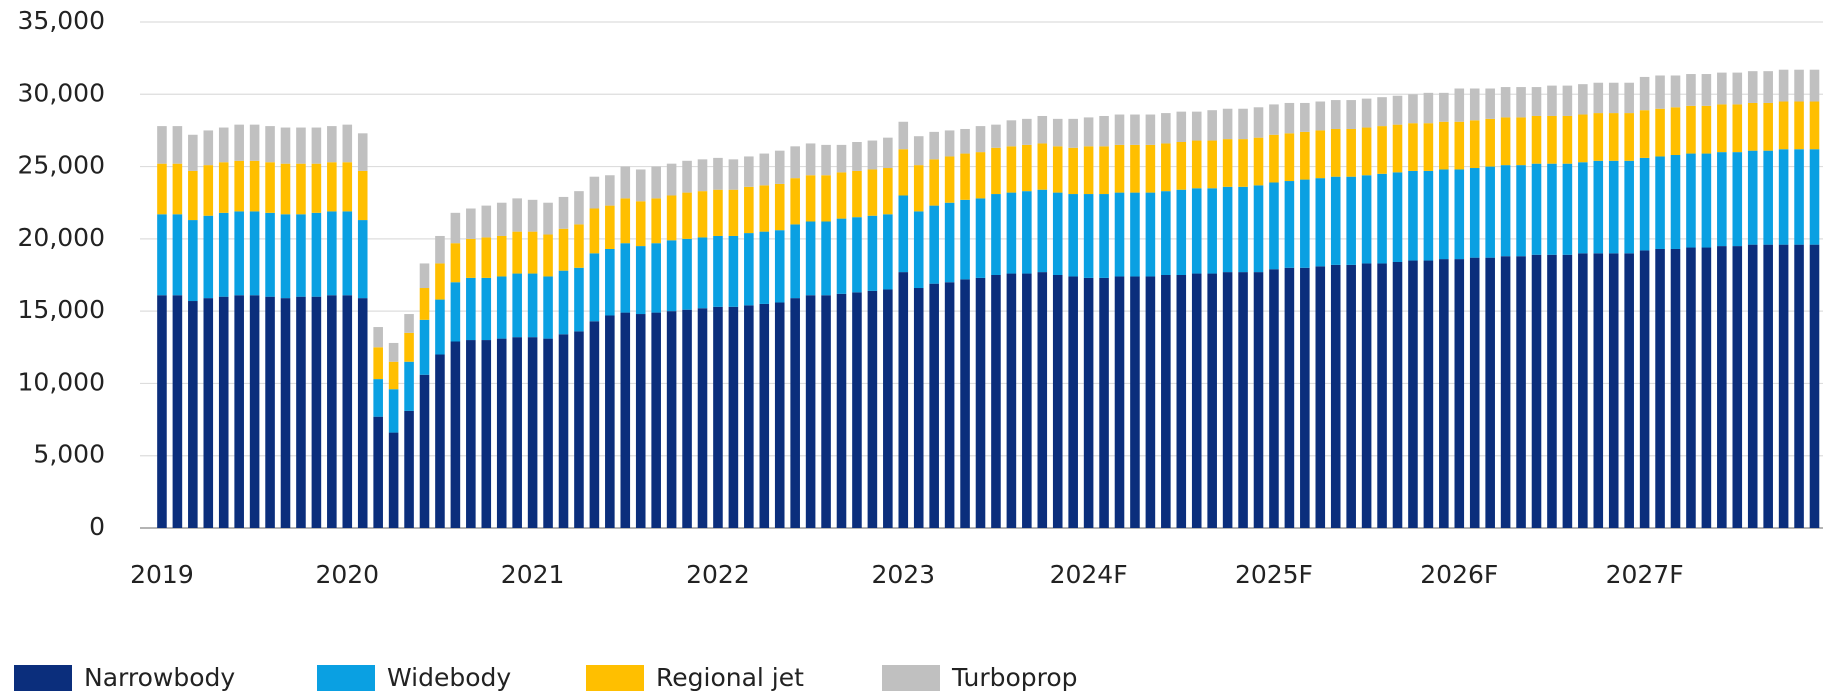  I want to click on x-tick-label: 2020, so click(347, 574).